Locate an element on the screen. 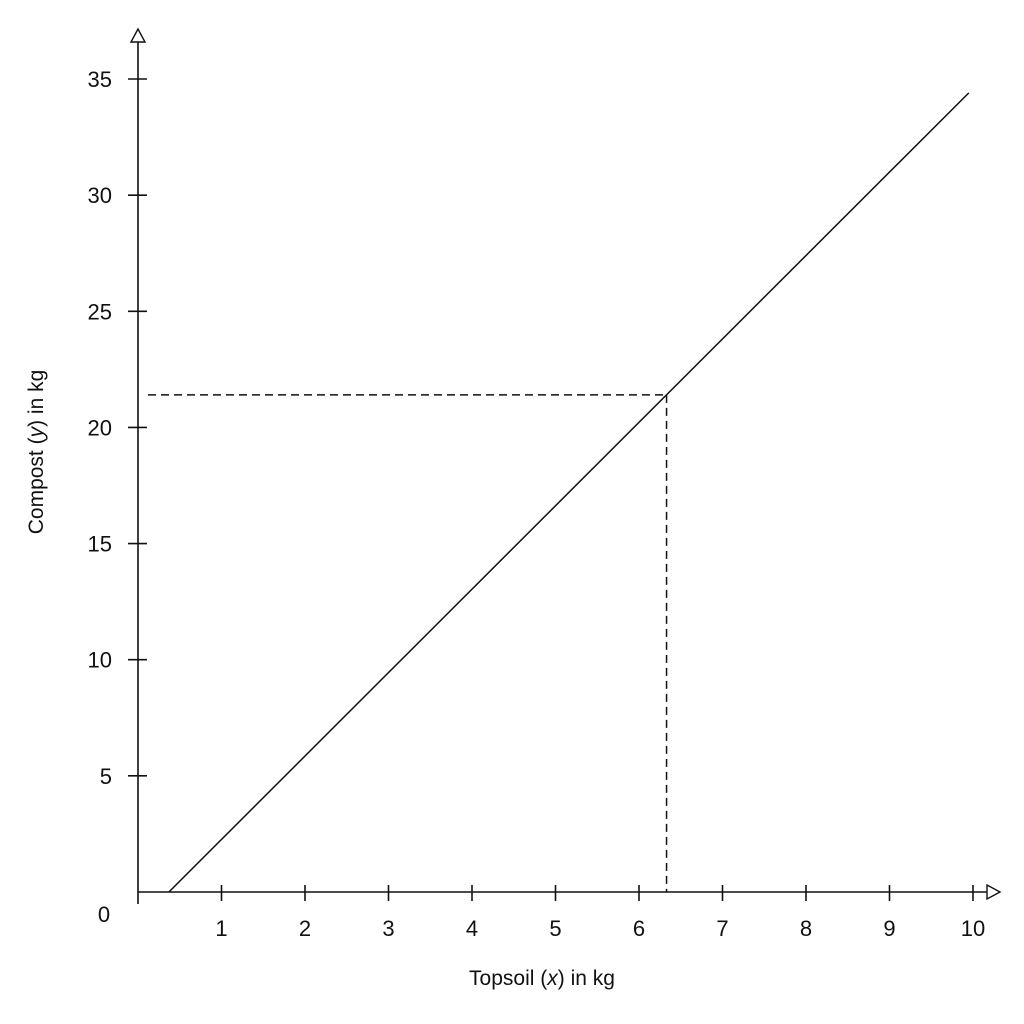 The height and width of the screenshot is (1024, 1024). x-tick-label: 6 is located at coordinates (639, 928).